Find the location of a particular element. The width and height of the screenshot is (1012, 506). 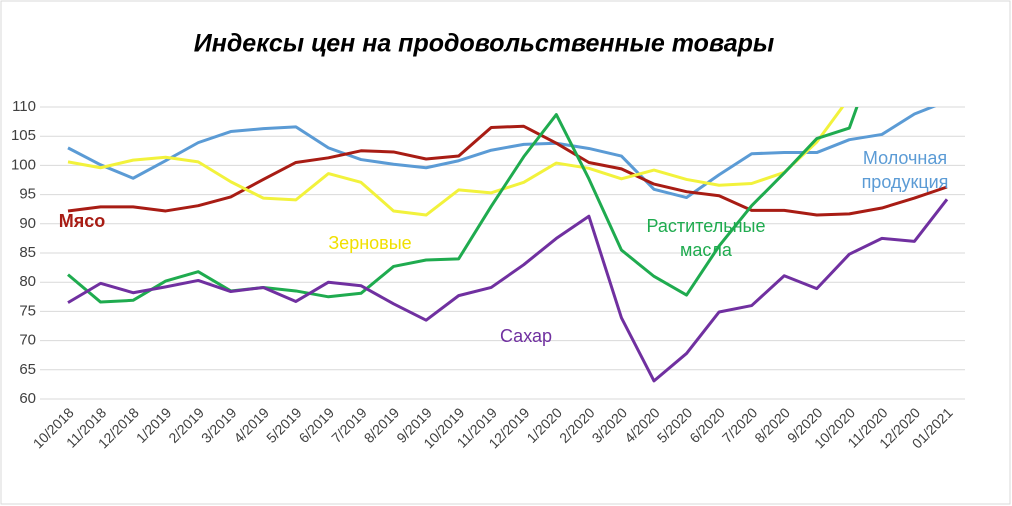

y-tick-label: 70 is located at coordinates (27, 340).